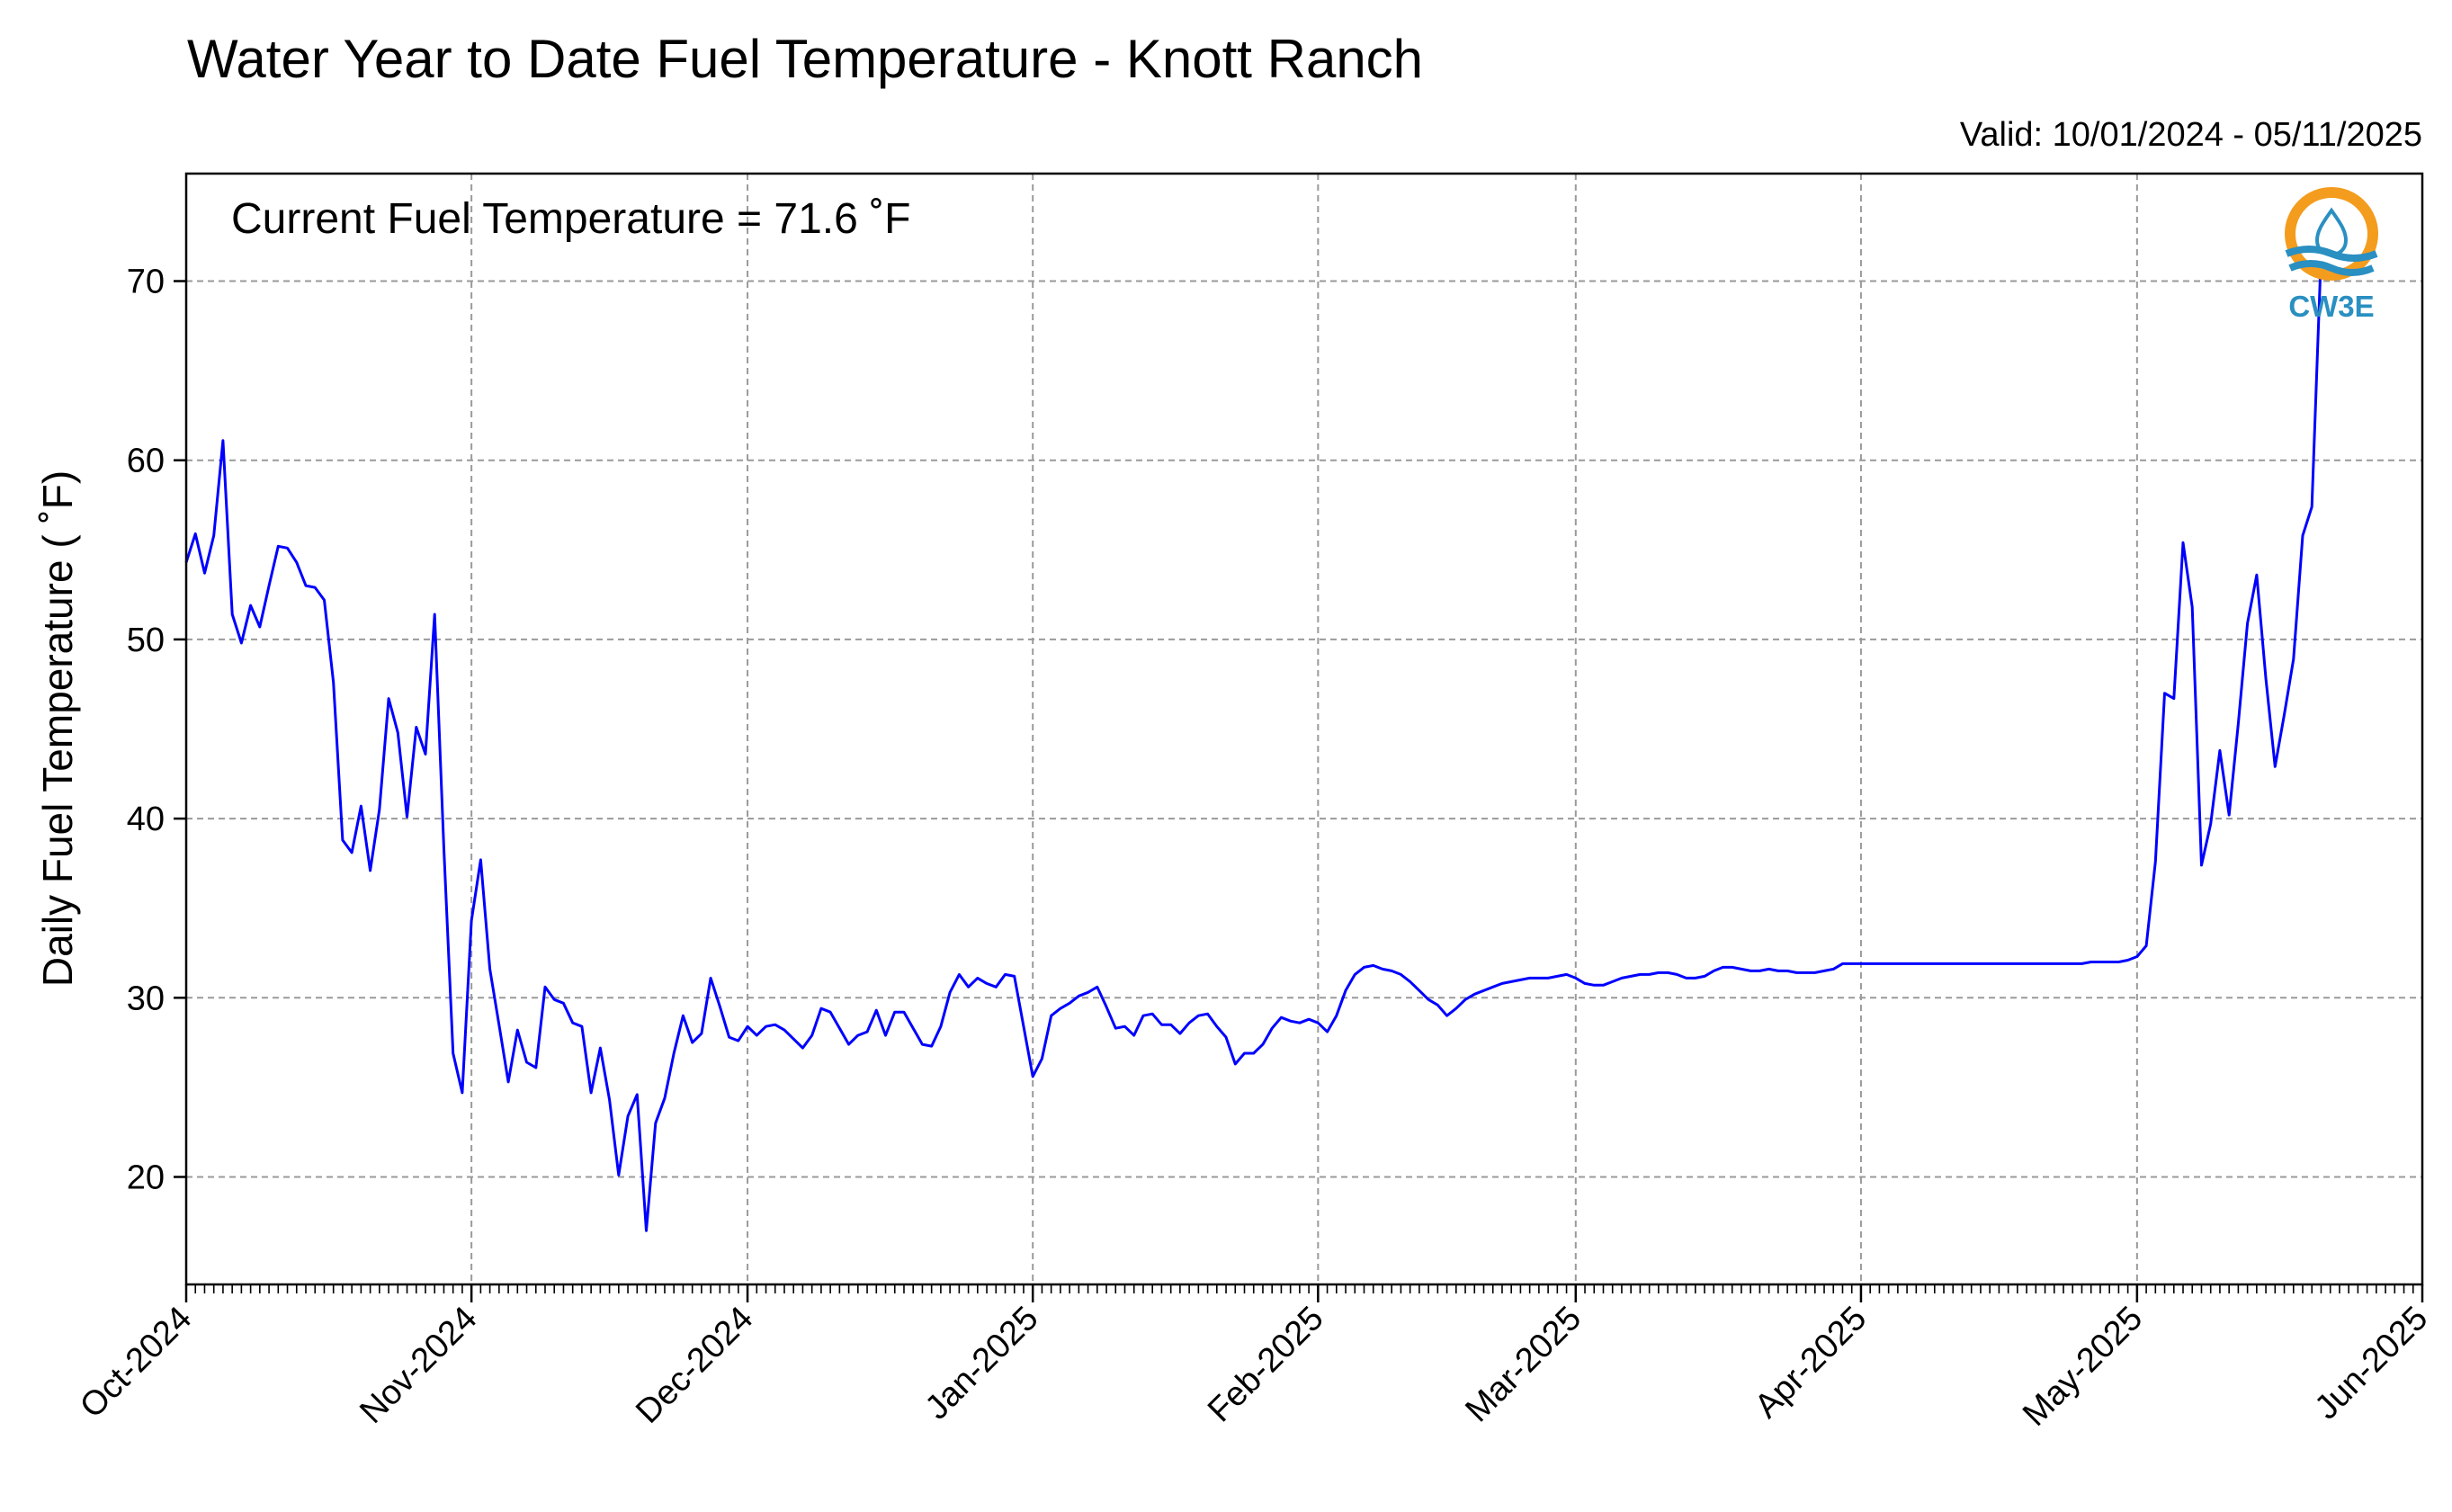 The height and width of the screenshot is (1512, 2452). What do you see at coordinates (57, 728) in the screenshot?
I see `y-axis-label: Daily Fuel Temperature ( ˚F)` at bounding box center [57, 728].